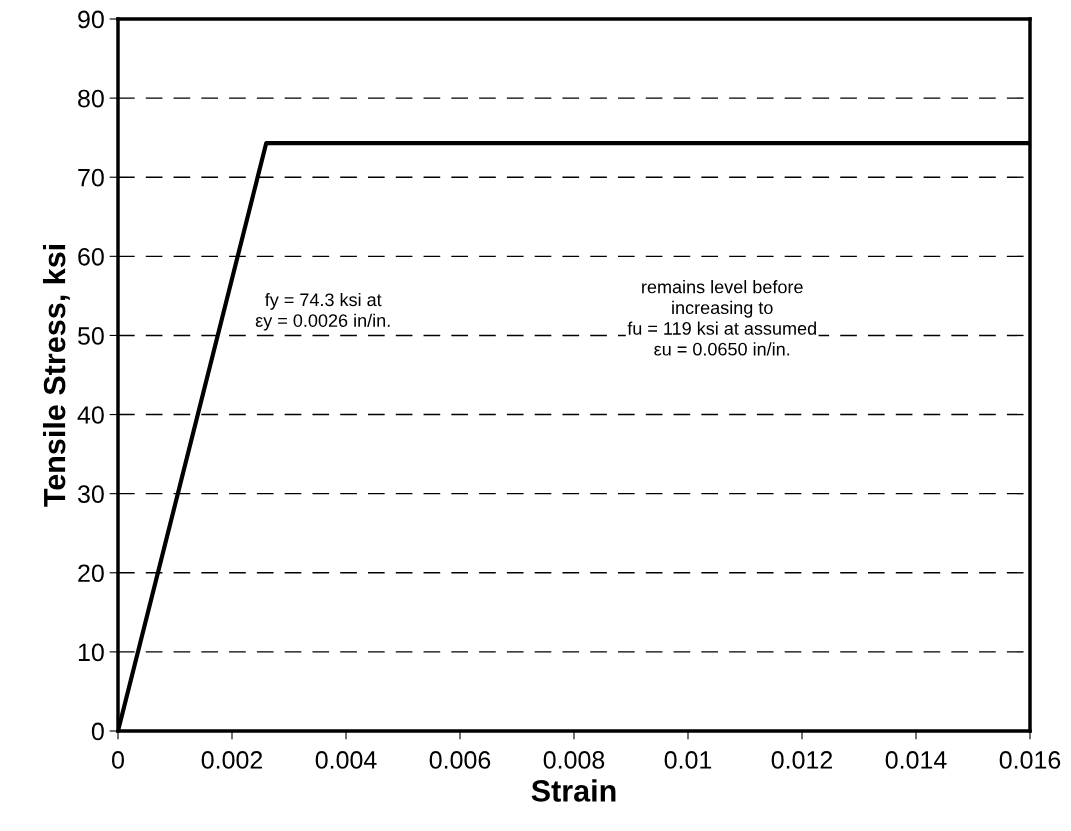 The width and height of the screenshot is (1071, 831). What do you see at coordinates (91, 177) in the screenshot?
I see `y-tick-label: 70` at bounding box center [91, 177].